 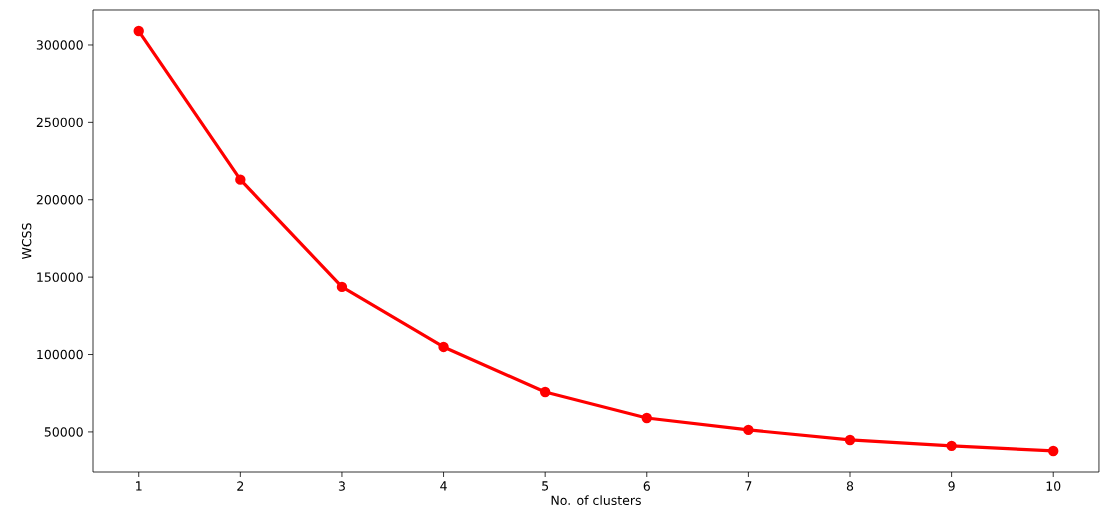 I want to click on x-axis-title: No. of clusters, so click(x=596, y=500).